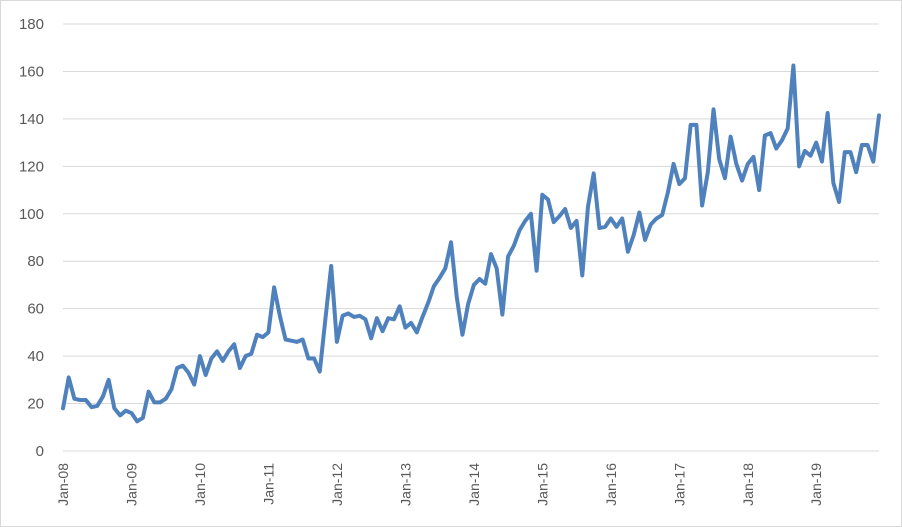 The width and height of the screenshot is (902, 527). What do you see at coordinates (748, 484) in the screenshot?
I see `x-tick-label: Jan-18` at bounding box center [748, 484].